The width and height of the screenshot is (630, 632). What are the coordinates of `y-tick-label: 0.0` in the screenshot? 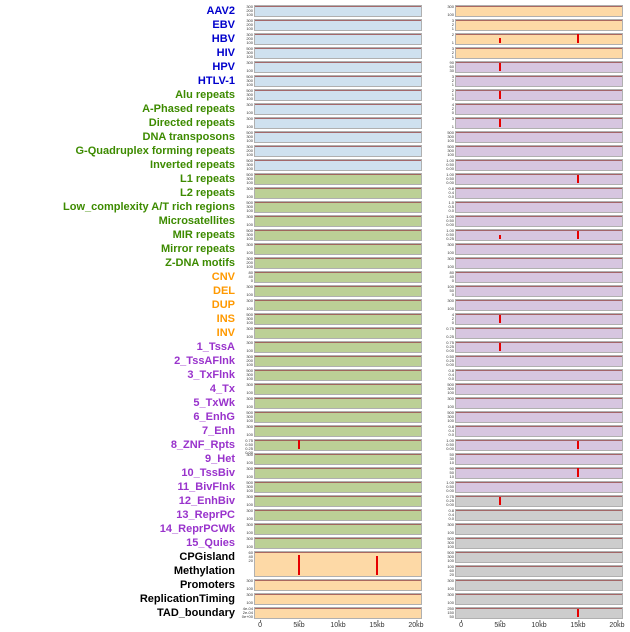 It's located at (451, 434).